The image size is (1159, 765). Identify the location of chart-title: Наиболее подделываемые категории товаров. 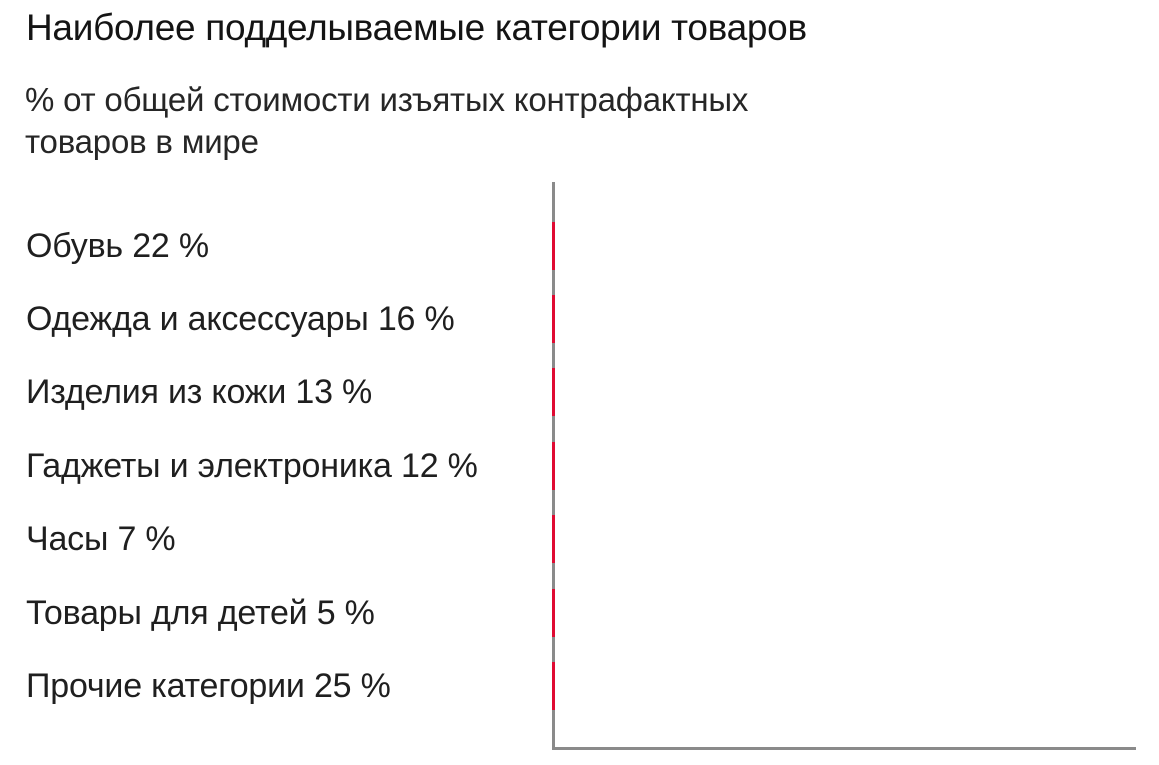
(416, 27).